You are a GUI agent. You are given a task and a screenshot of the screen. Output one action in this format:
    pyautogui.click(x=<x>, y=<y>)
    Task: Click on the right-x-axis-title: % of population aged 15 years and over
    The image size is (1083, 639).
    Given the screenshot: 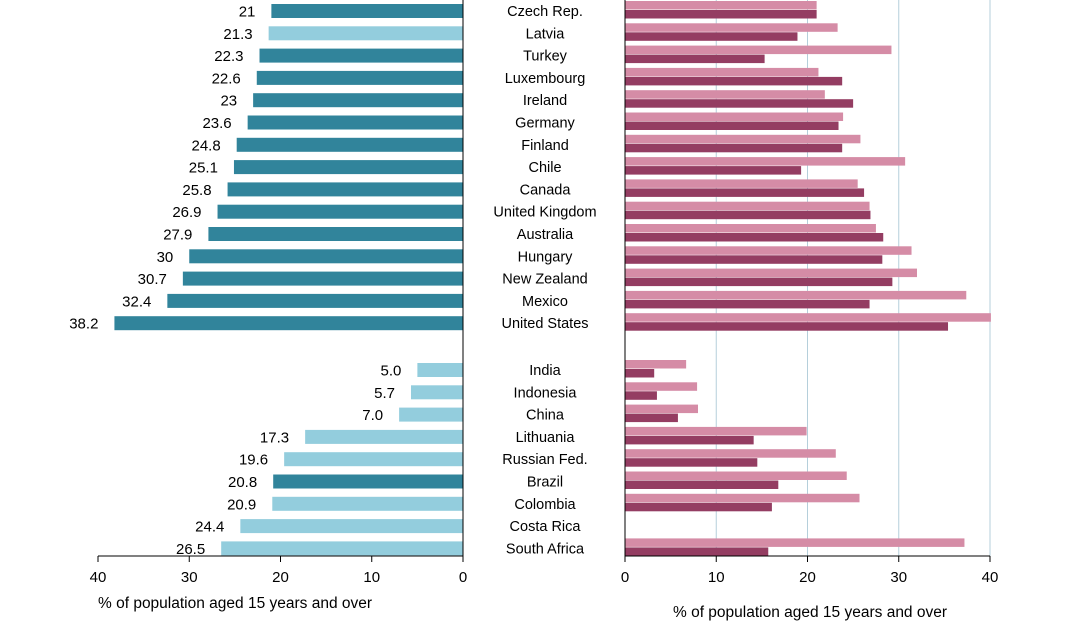 What is the action you would take?
    pyautogui.click(x=810, y=612)
    